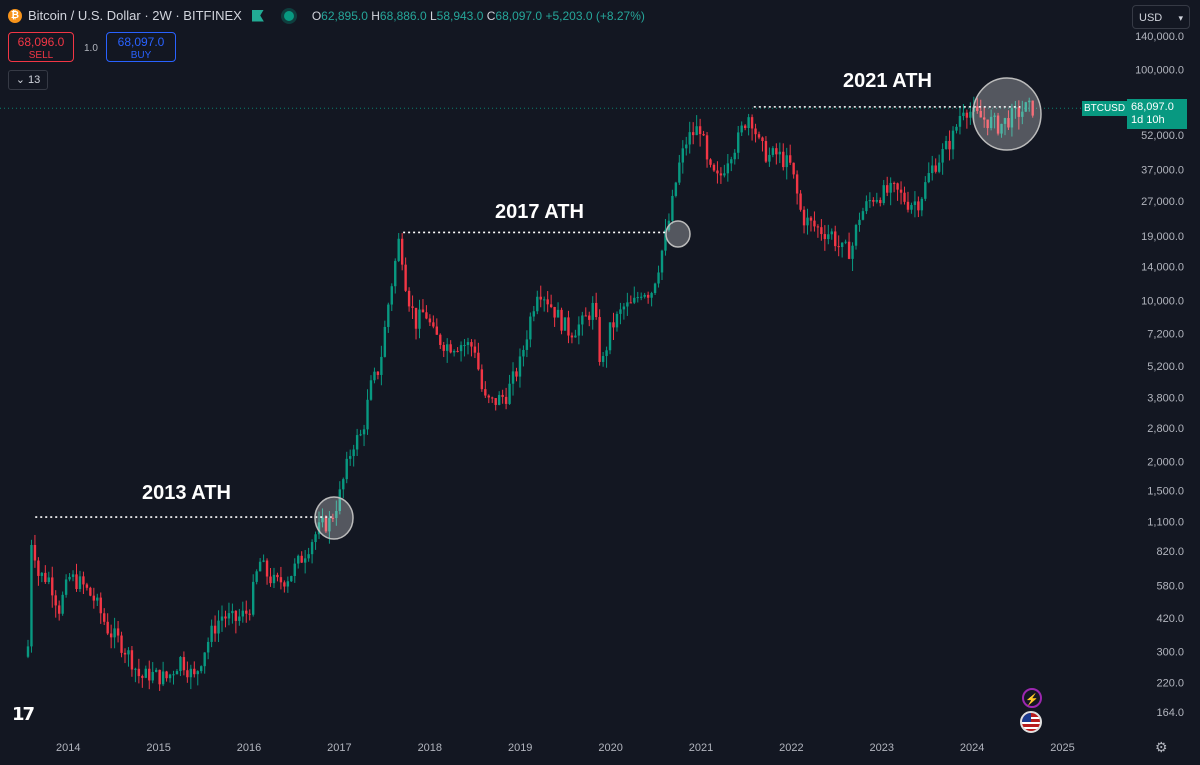  I want to click on buy-label: BUY, so click(141, 55).